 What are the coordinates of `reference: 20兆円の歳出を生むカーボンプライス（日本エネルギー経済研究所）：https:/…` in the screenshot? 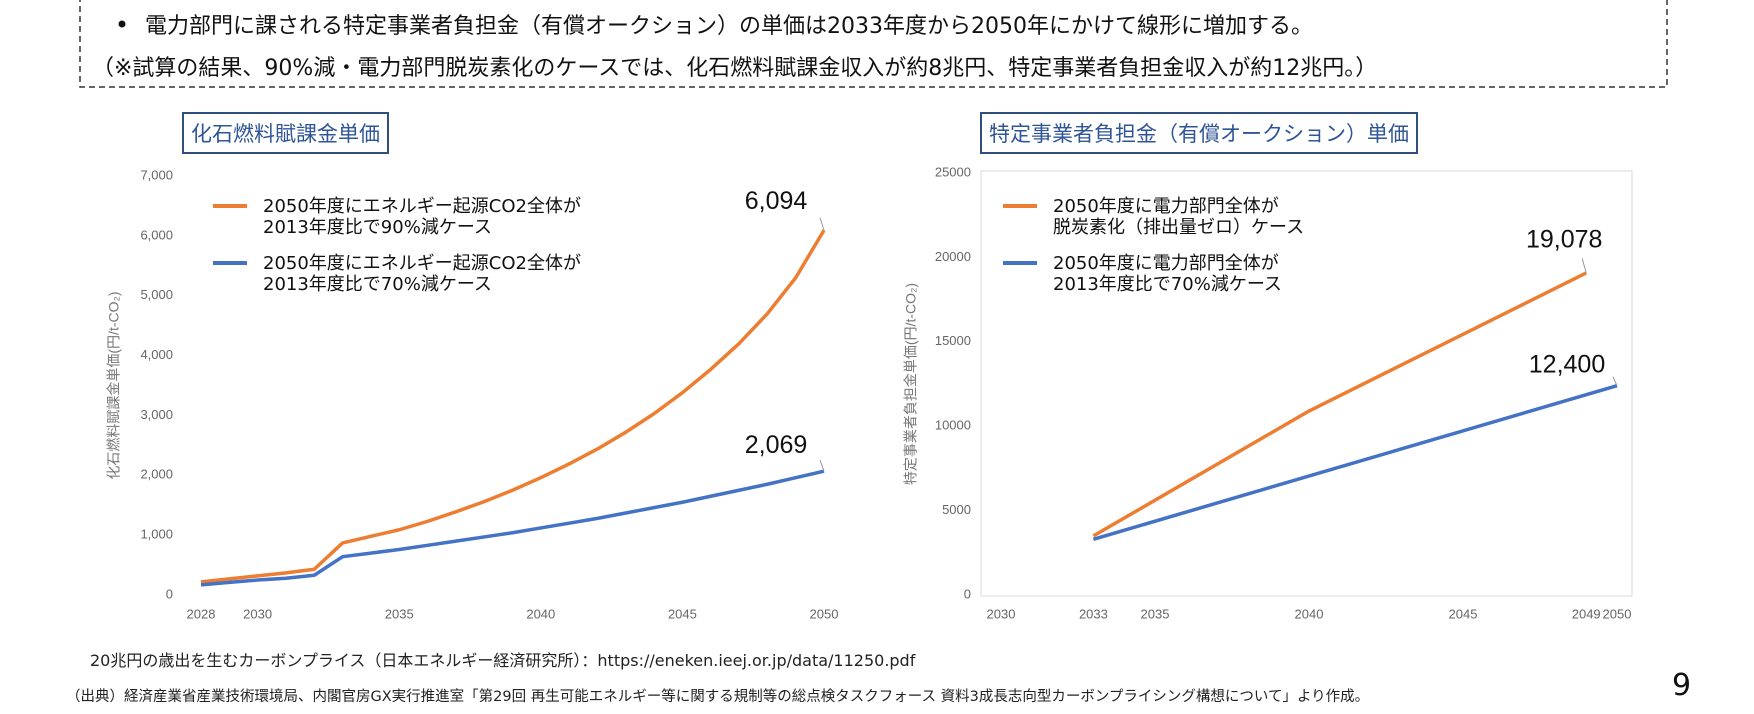 It's located at (503, 660).